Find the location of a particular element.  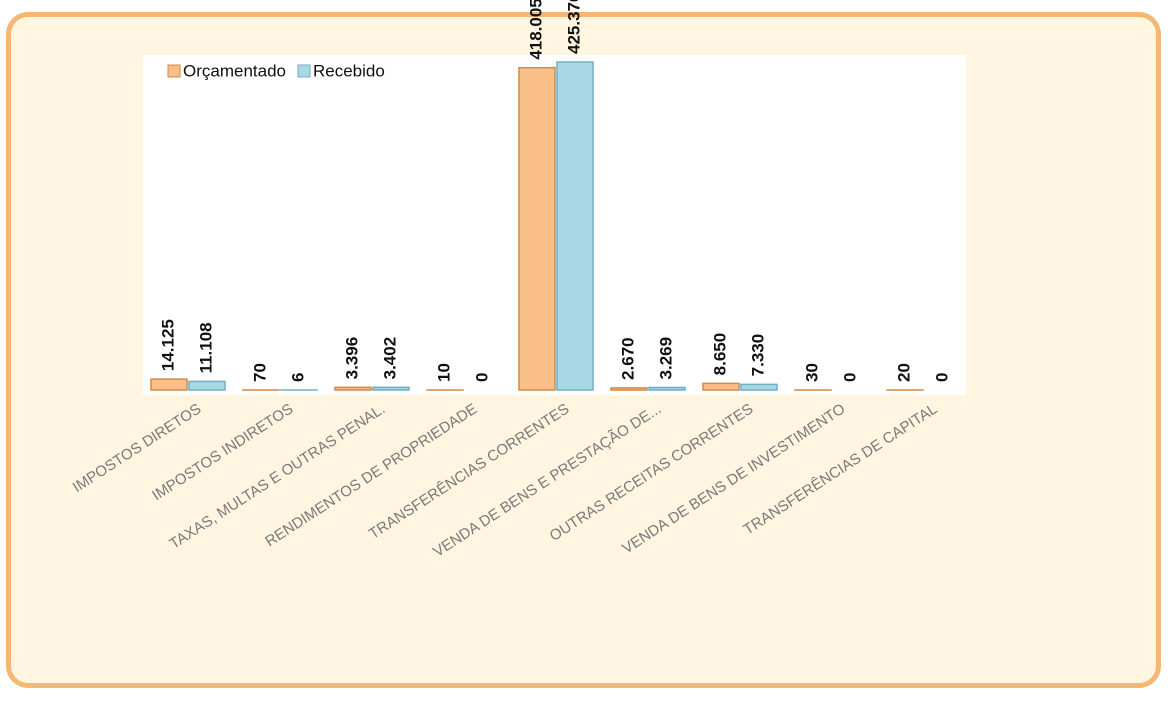

value-label: 418.005 is located at coordinates (535, 30).